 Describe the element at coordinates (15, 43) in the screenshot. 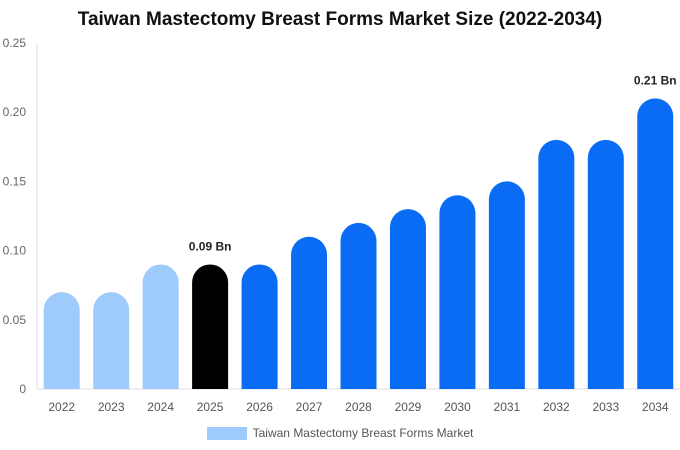

I see `y-tick-label: 0.25` at that location.